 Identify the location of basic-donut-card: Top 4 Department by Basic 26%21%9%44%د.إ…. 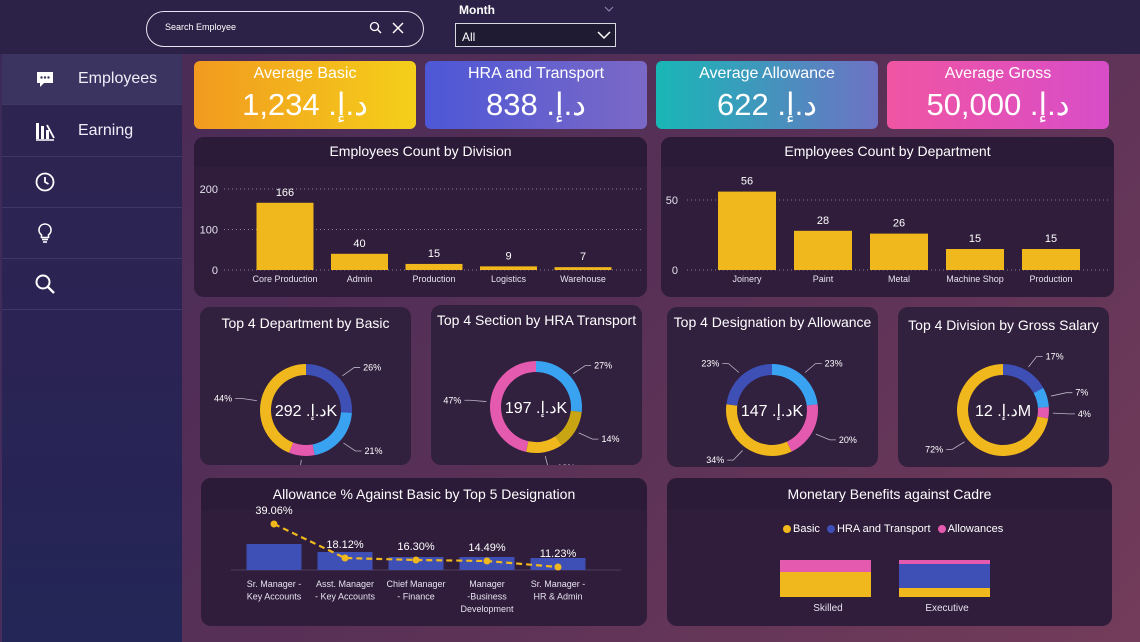
(305, 386).